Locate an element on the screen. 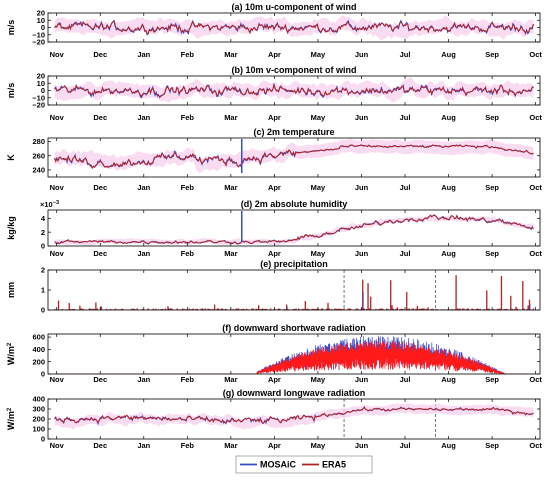  y-axis-label: kg/kg is located at coordinates (11, 228).